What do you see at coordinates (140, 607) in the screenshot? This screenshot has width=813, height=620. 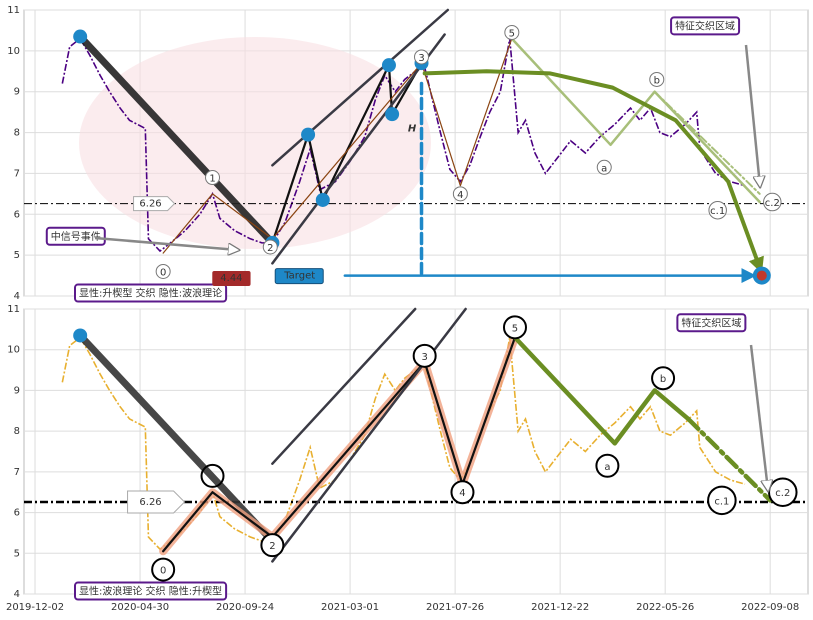 I see `x-tick-label: 2020-04-30` at bounding box center [140, 607].